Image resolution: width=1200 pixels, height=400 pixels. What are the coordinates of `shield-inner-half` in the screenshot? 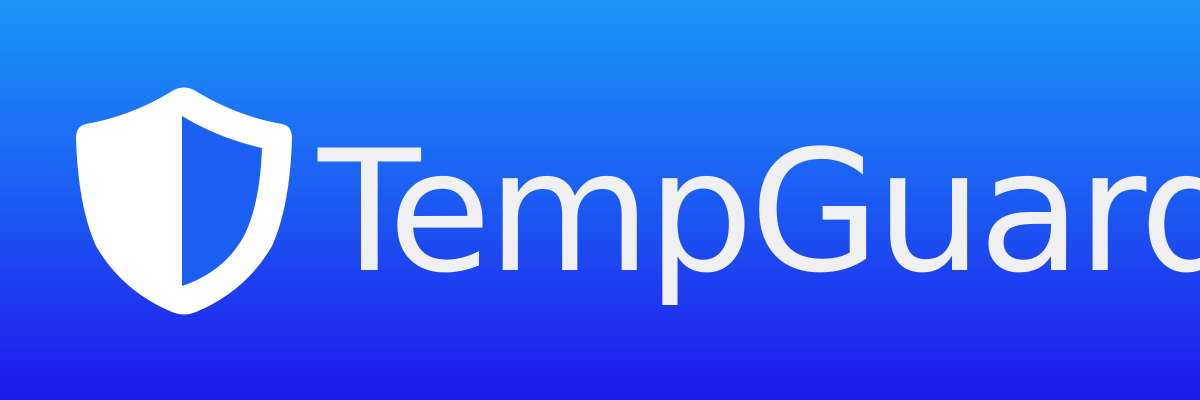 It's located at (222, 201).